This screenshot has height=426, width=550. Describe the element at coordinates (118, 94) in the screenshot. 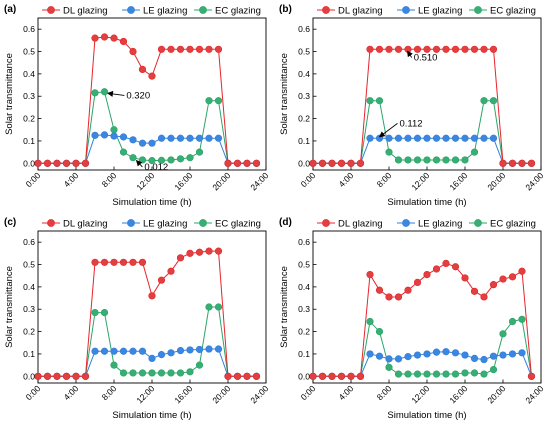

I see `annotation-arrow-line` at that location.